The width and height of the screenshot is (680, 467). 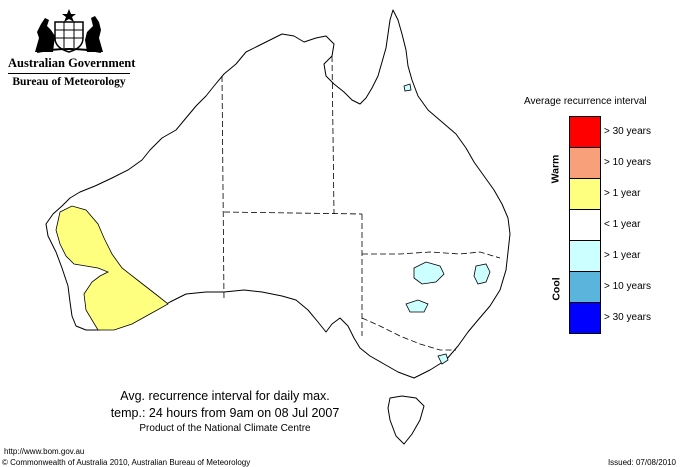 I want to click on tasmania-outline, so click(x=406, y=420).